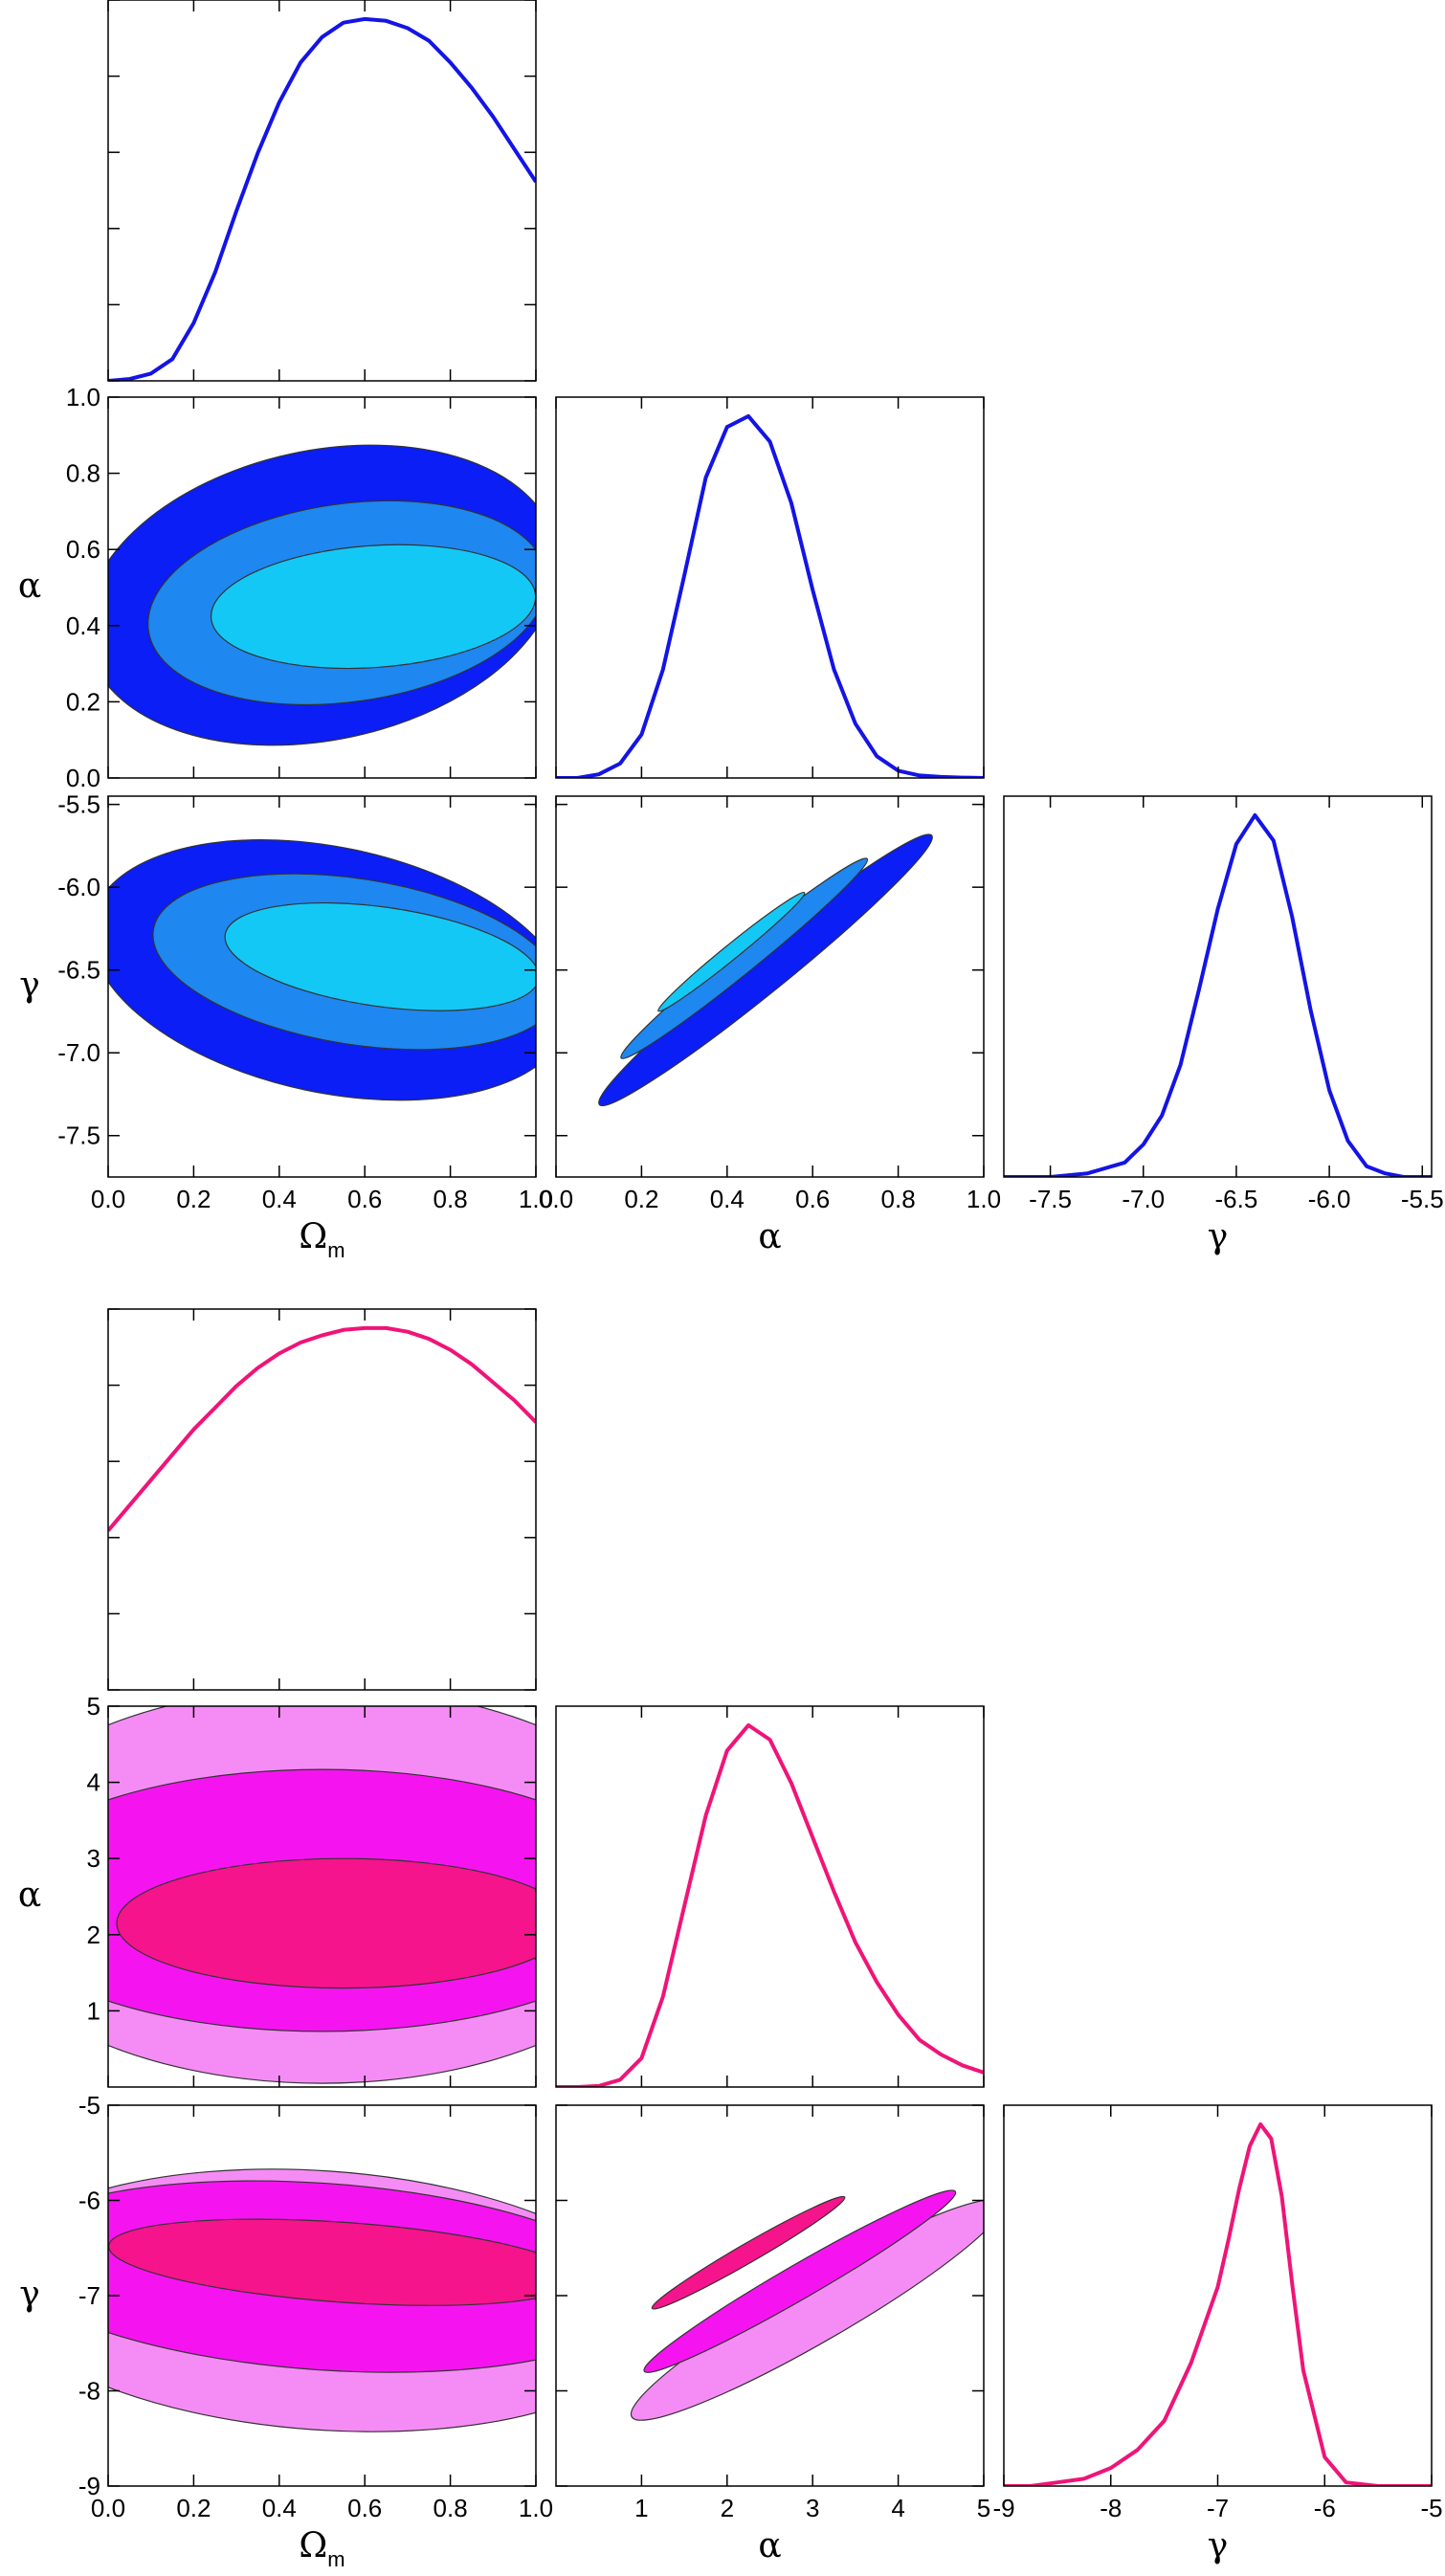 Image resolution: width=1445 pixels, height=2576 pixels. What do you see at coordinates (1236, 1199) in the screenshot?
I see `x-tick-label: -6.5` at bounding box center [1236, 1199].